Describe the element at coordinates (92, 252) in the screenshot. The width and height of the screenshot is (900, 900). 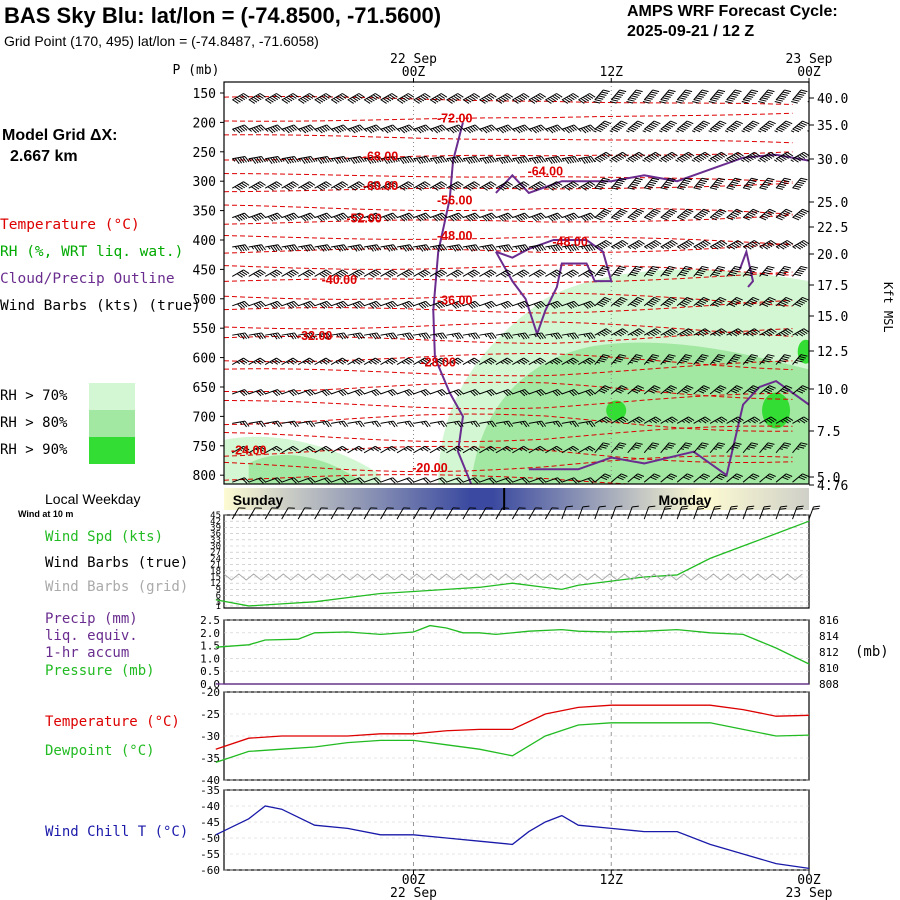
I see `legend-rh: RH (%, WRT liq. wat.)` at that location.